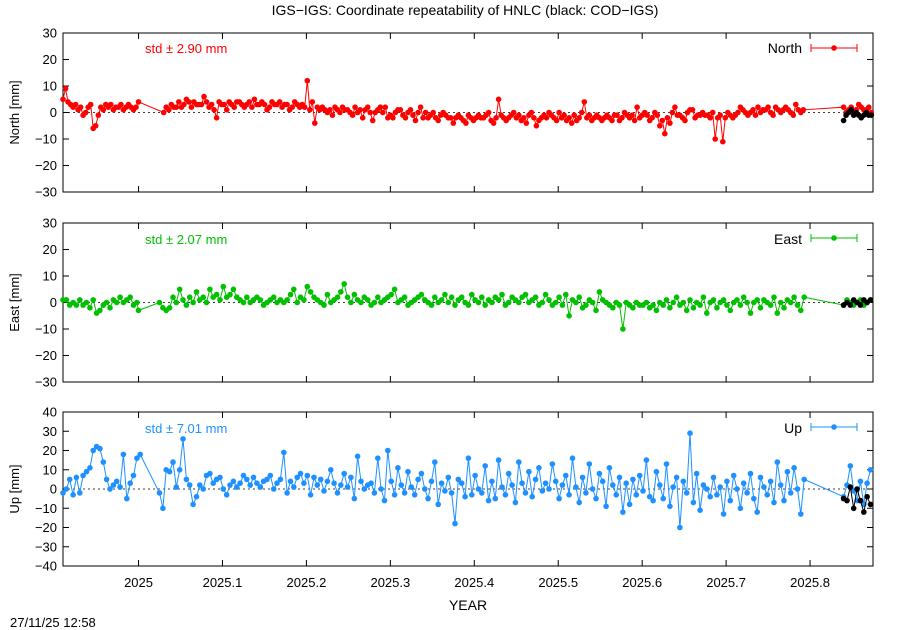 The image size is (900, 630). I want to click on panel-east-cod-point, so click(860, 305).